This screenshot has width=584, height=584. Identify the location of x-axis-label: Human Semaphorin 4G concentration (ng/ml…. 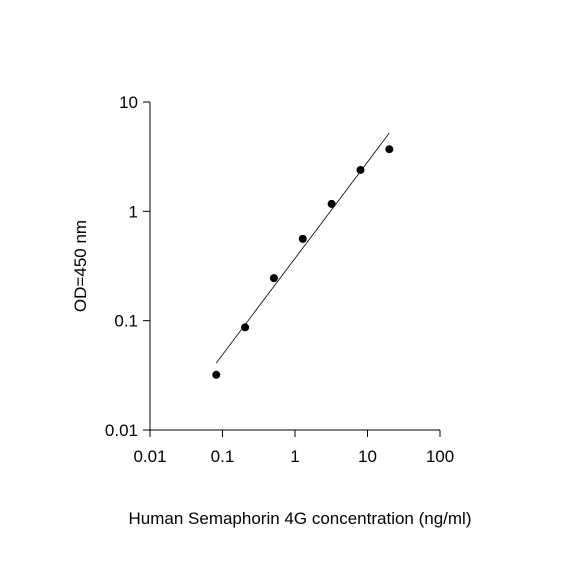
(300, 518).